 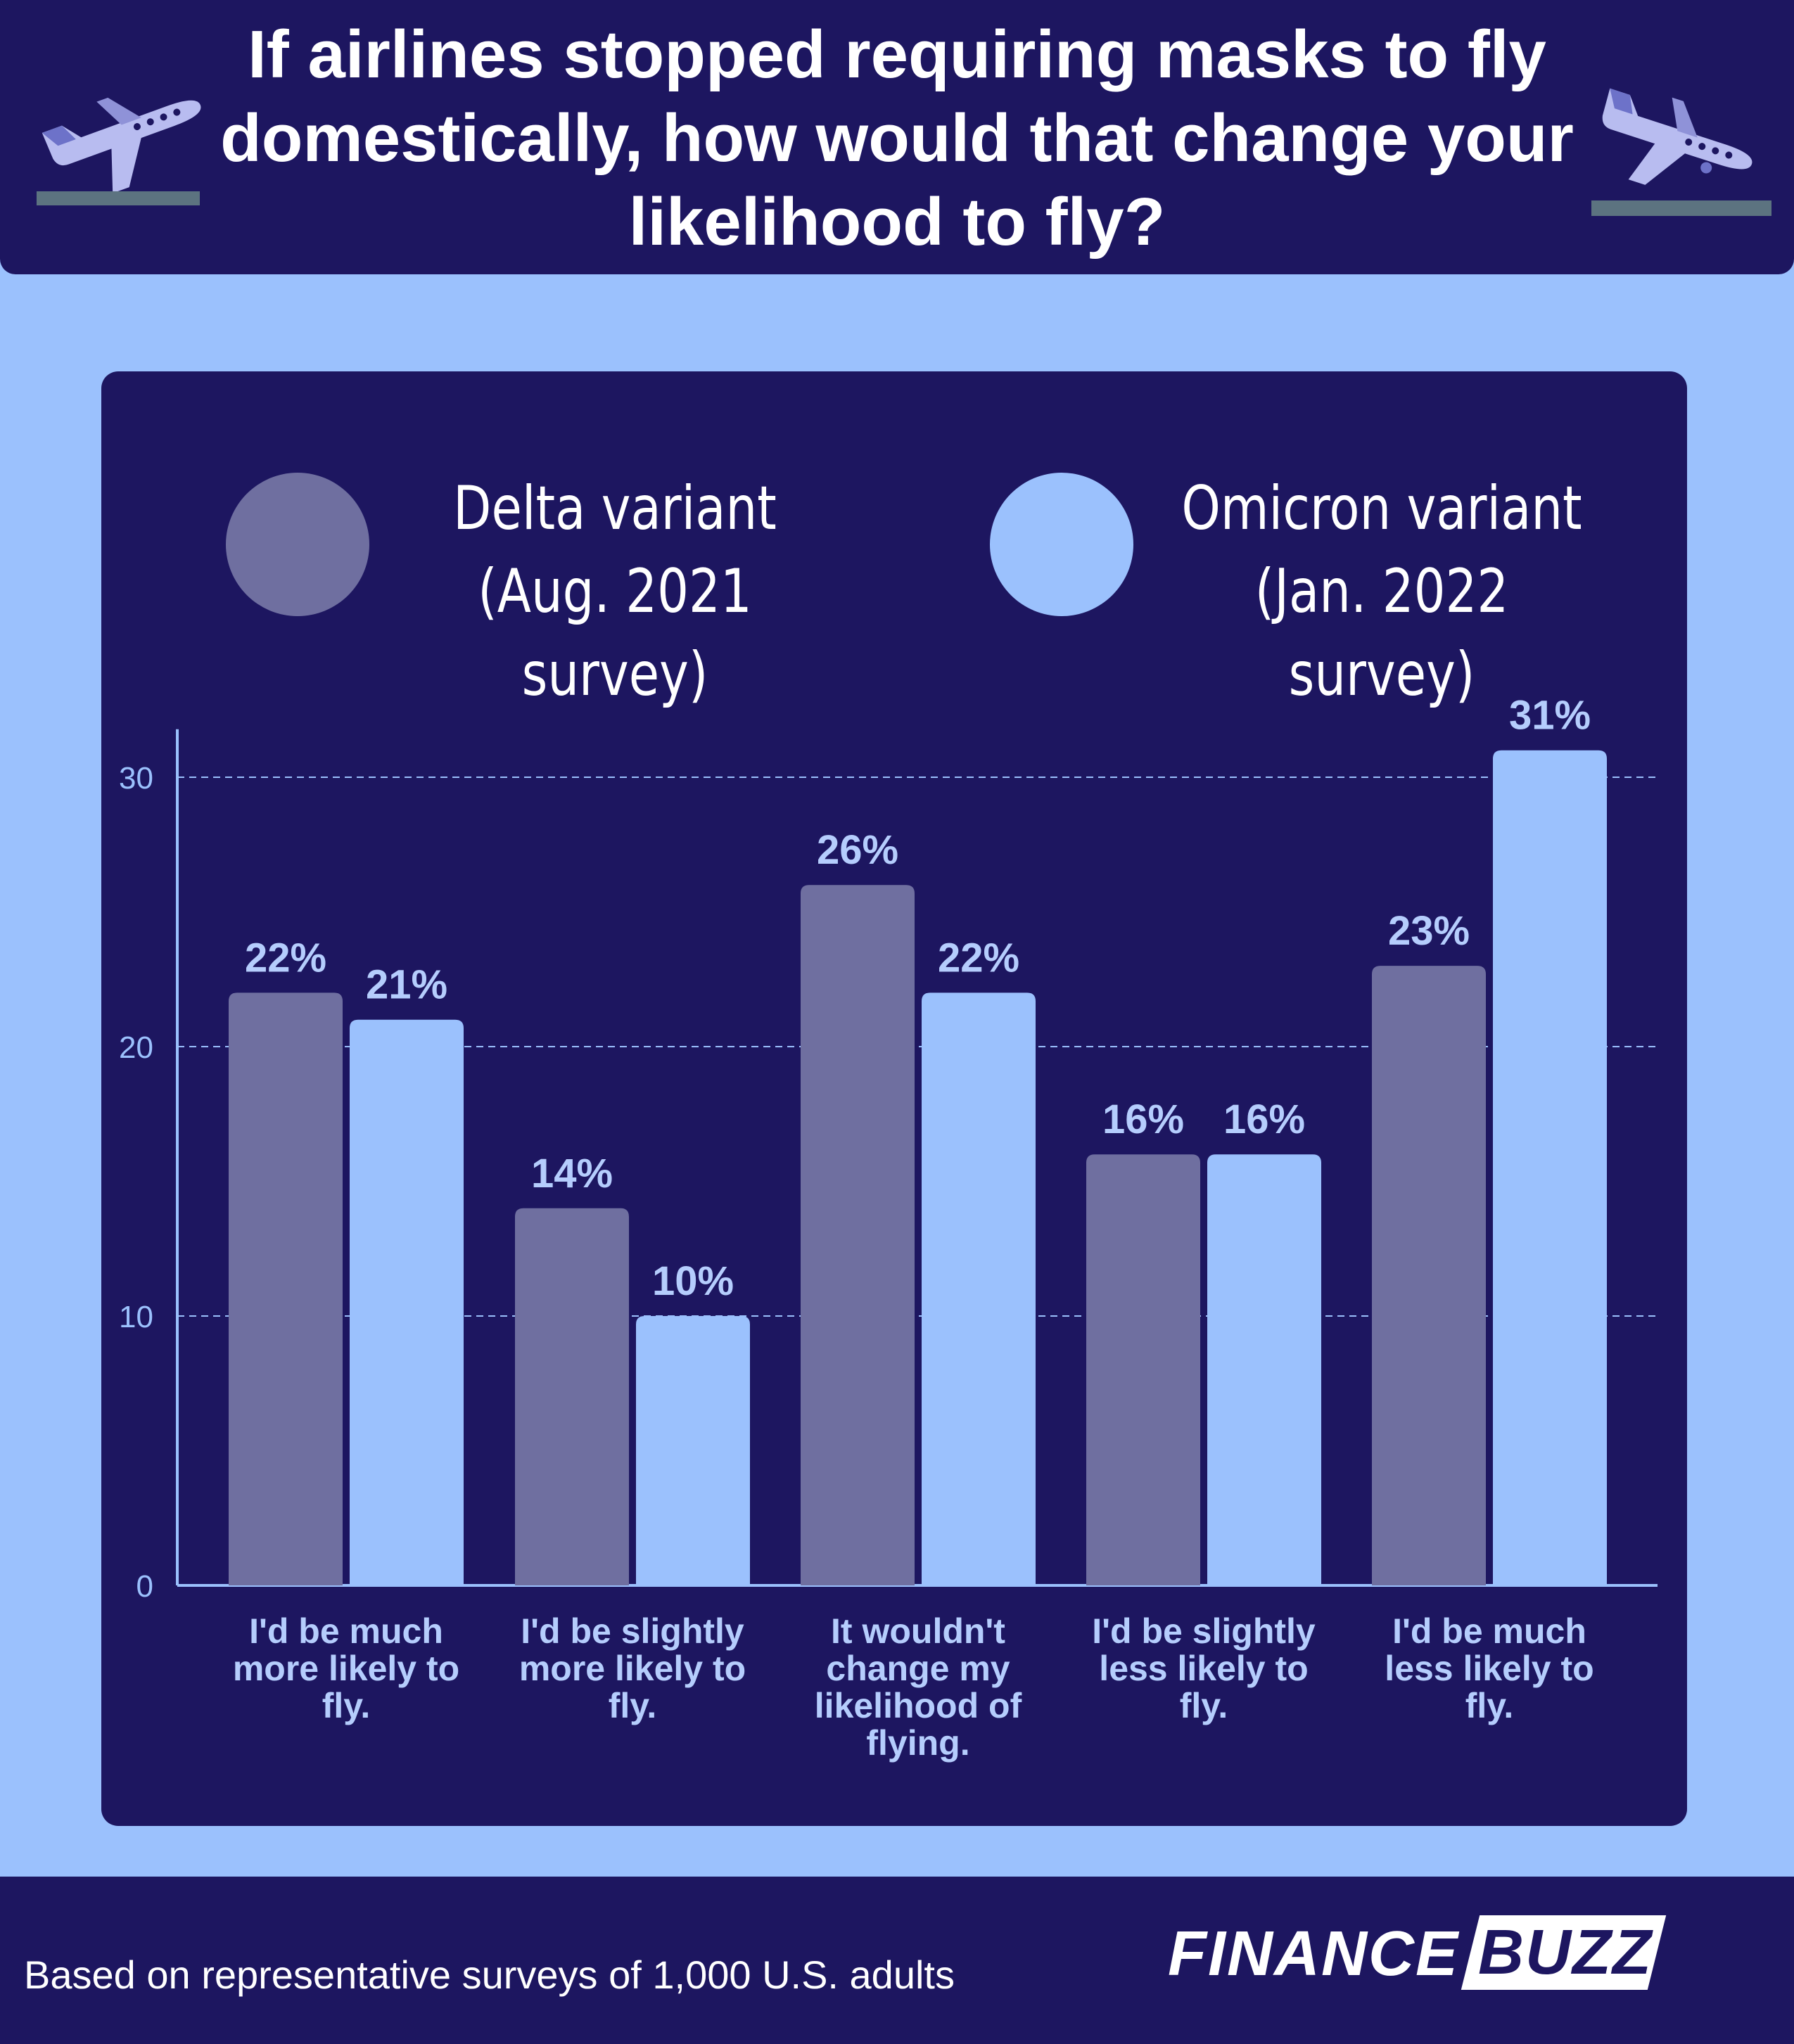 I want to click on x-category-label-4: I'd be much less likely to fly., so click(x=1489, y=1668).